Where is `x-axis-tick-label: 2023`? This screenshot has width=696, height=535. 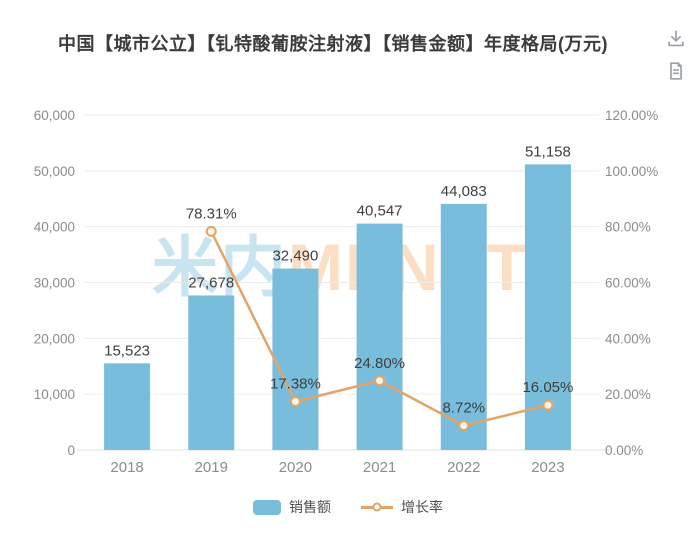
x-axis-tick-label: 2023 is located at coordinates (547, 467).